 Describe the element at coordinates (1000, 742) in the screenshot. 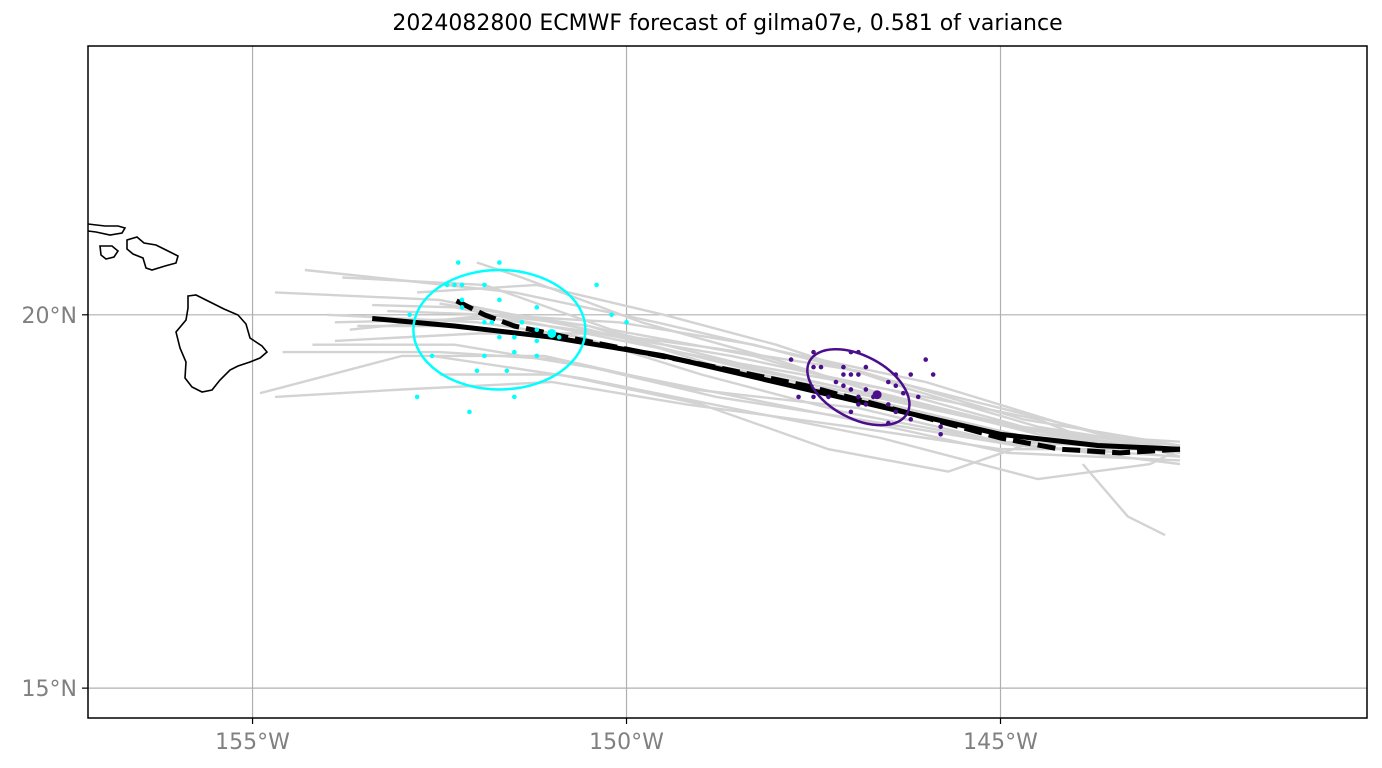

I see `lon-tick-label: 145°W` at that location.